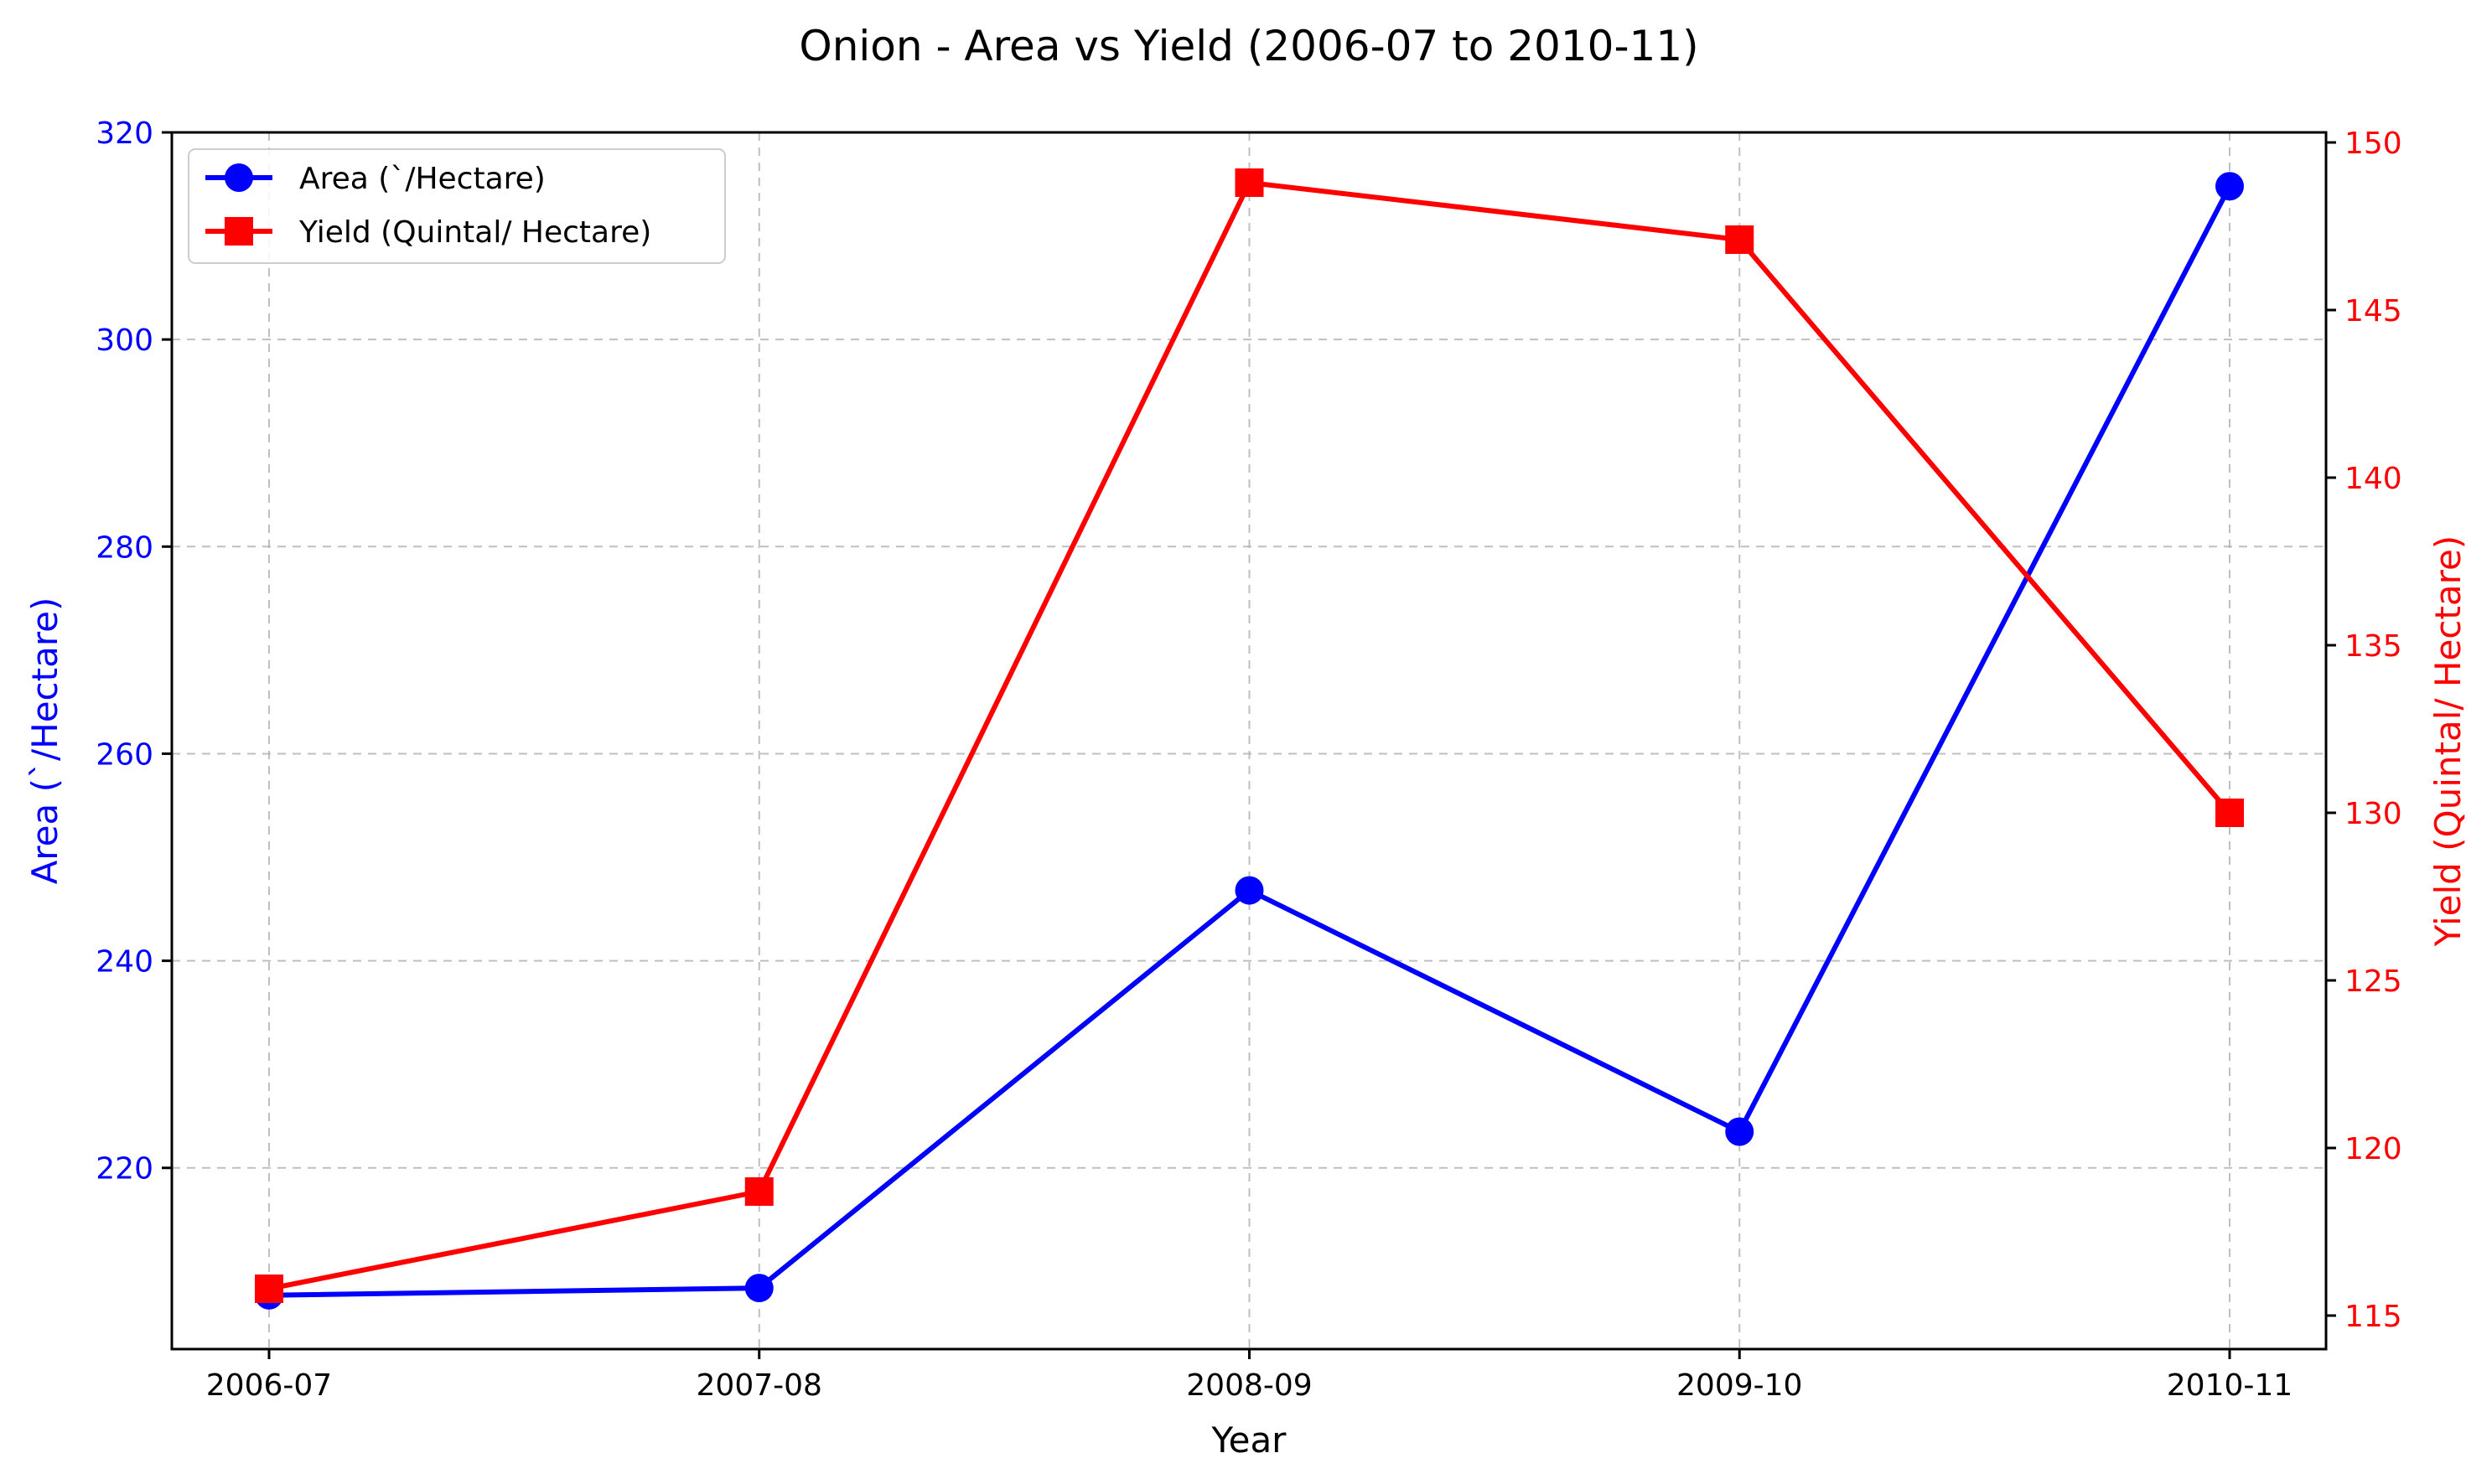 The height and width of the screenshot is (1484, 2492). Describe the element at coordinates (2373, 1317) in the screenshot. I see `right-y-tick-label: 115` at that location.